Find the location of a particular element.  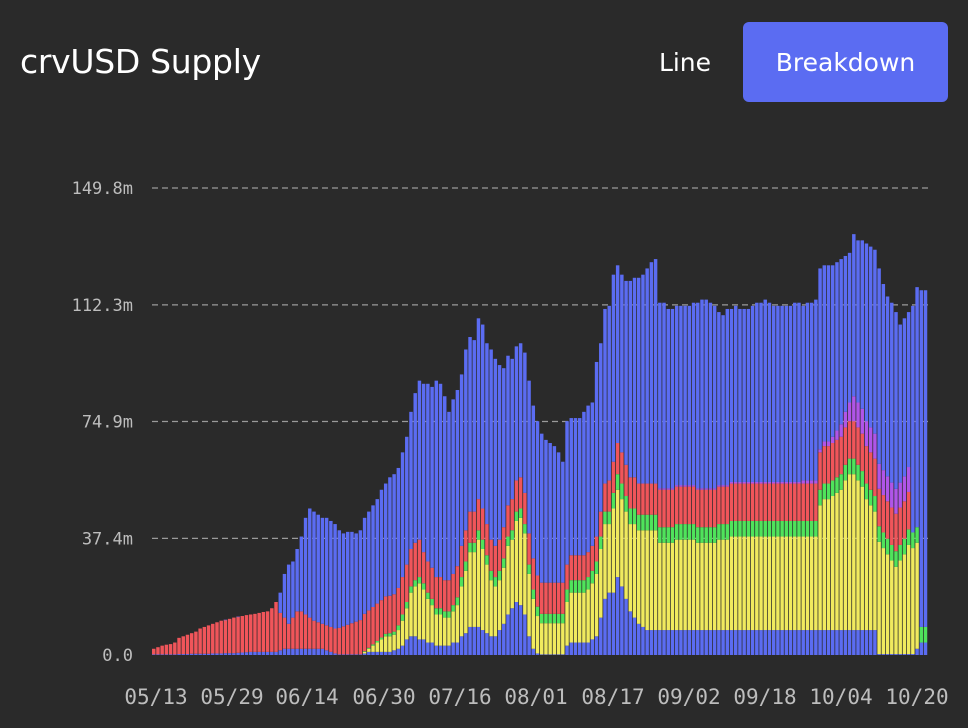

line-view-button: Line is located at coordinates (685, 62).